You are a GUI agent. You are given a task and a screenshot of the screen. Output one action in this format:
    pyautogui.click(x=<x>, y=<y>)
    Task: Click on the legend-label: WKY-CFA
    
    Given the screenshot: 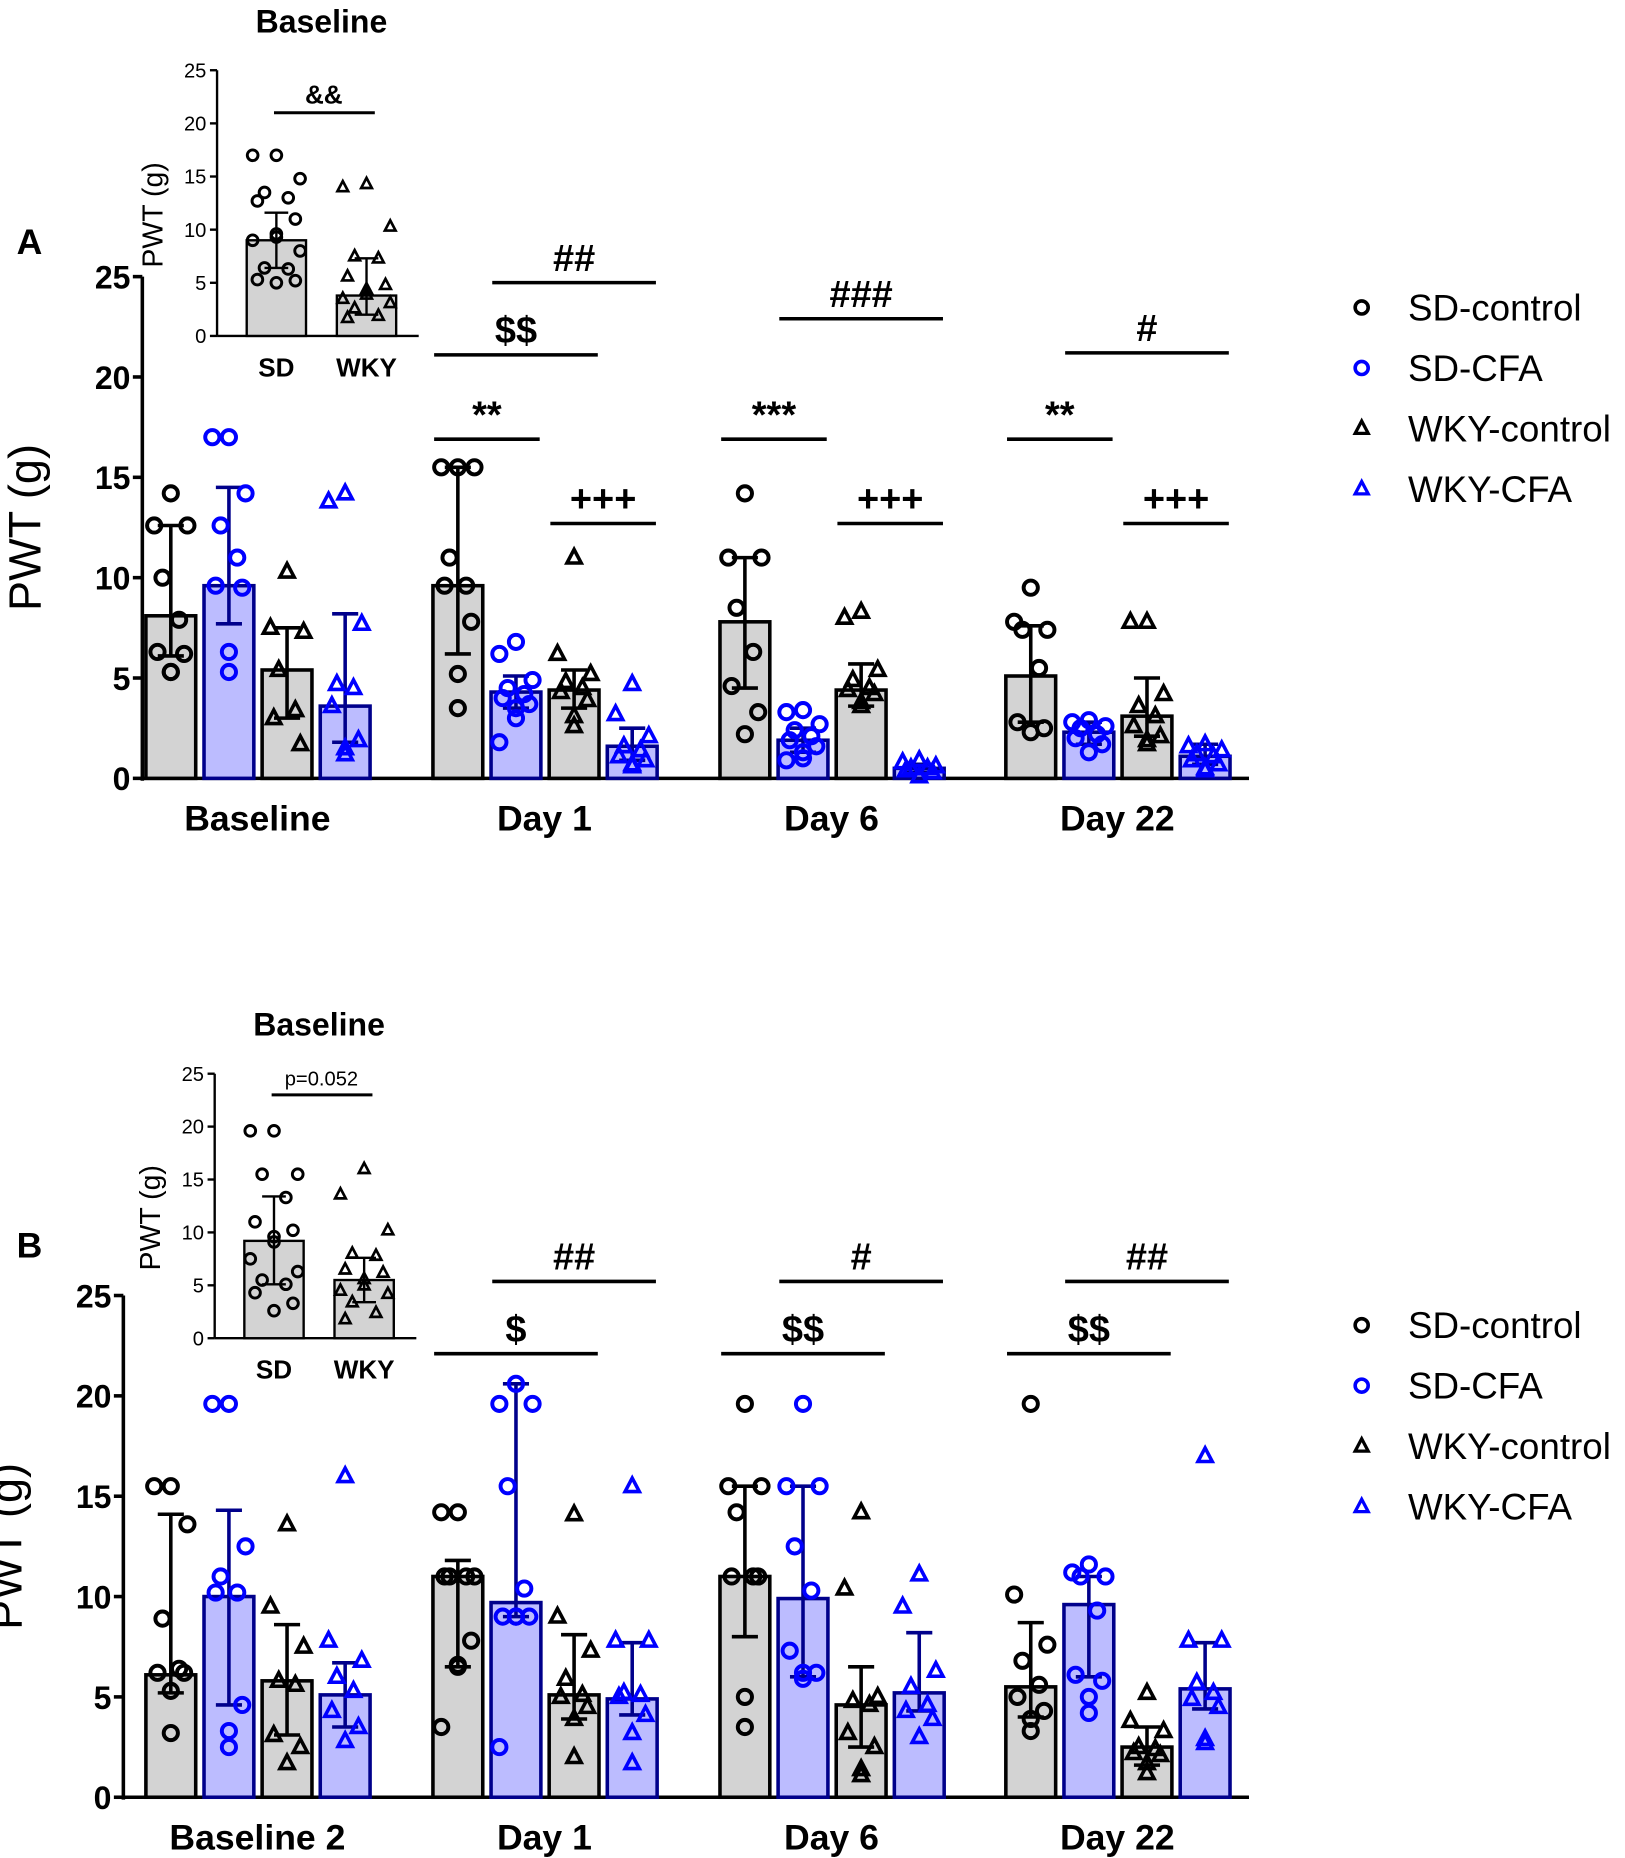 What is the action you would take?
    pyautogui.click(x=1490, y=1507)
    